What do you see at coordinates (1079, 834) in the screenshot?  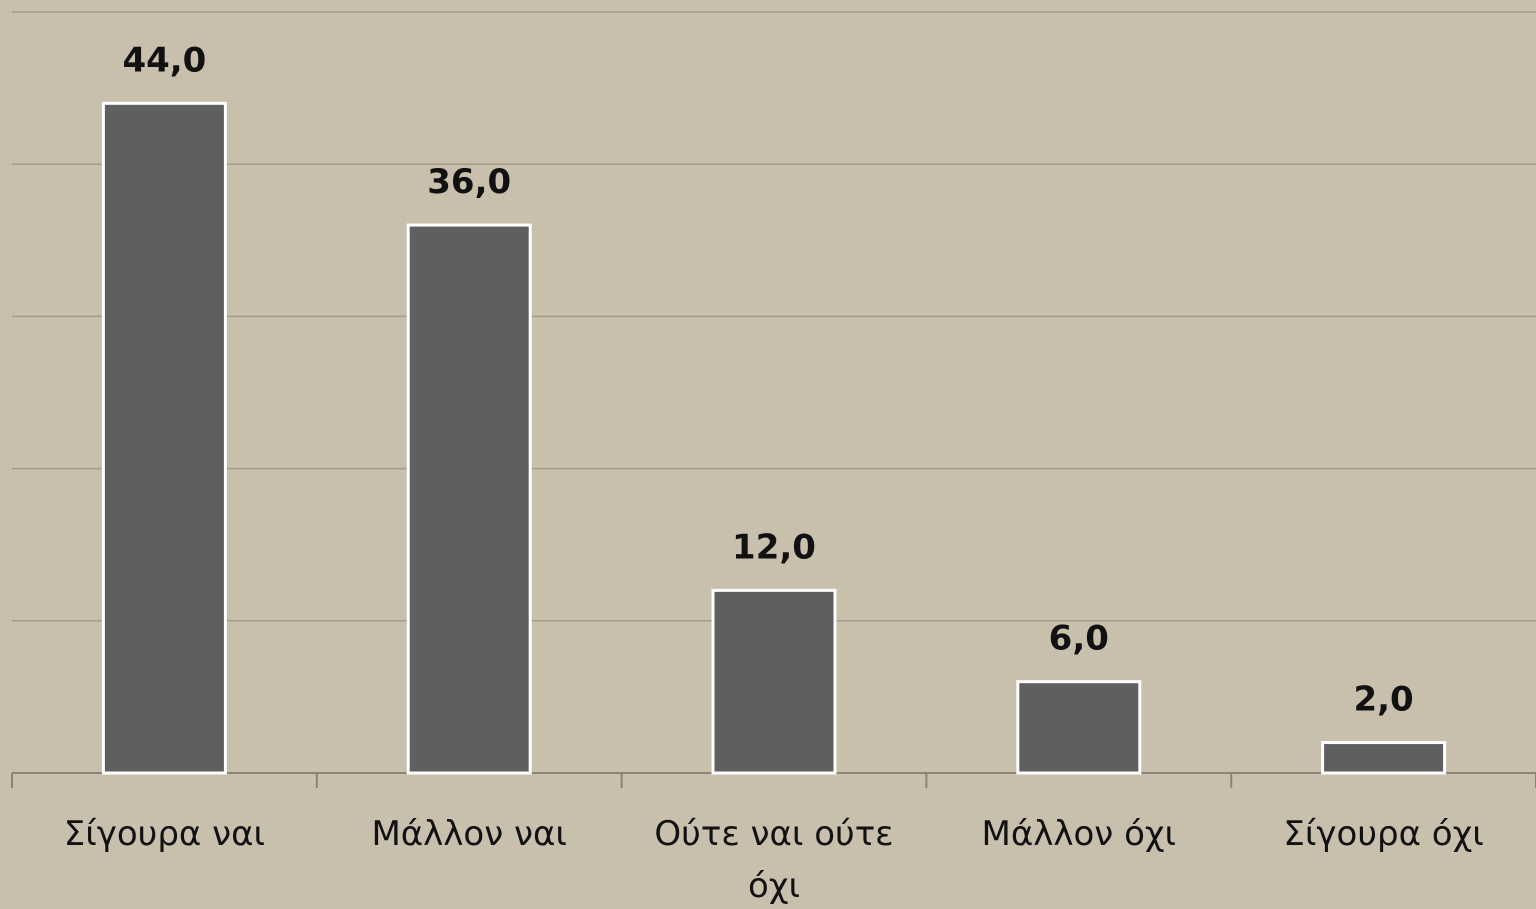 I see `x-tick-label: Μάλλον όχι` at bounding box center [1079, 834].